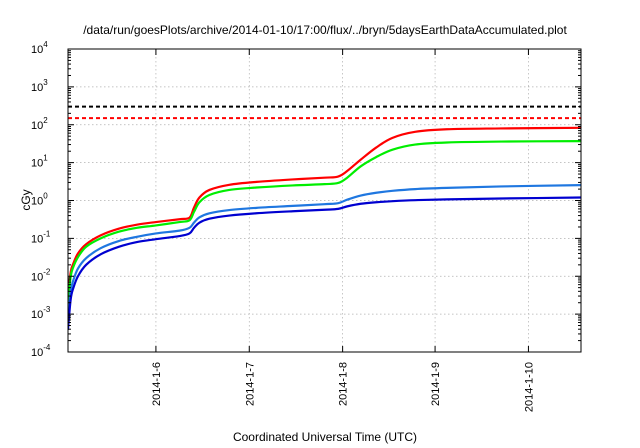 Image resolution: width=640 pixels, height=448 pixels. I want to click on y-tick-label: 10⁻¹, so click(41, 237).